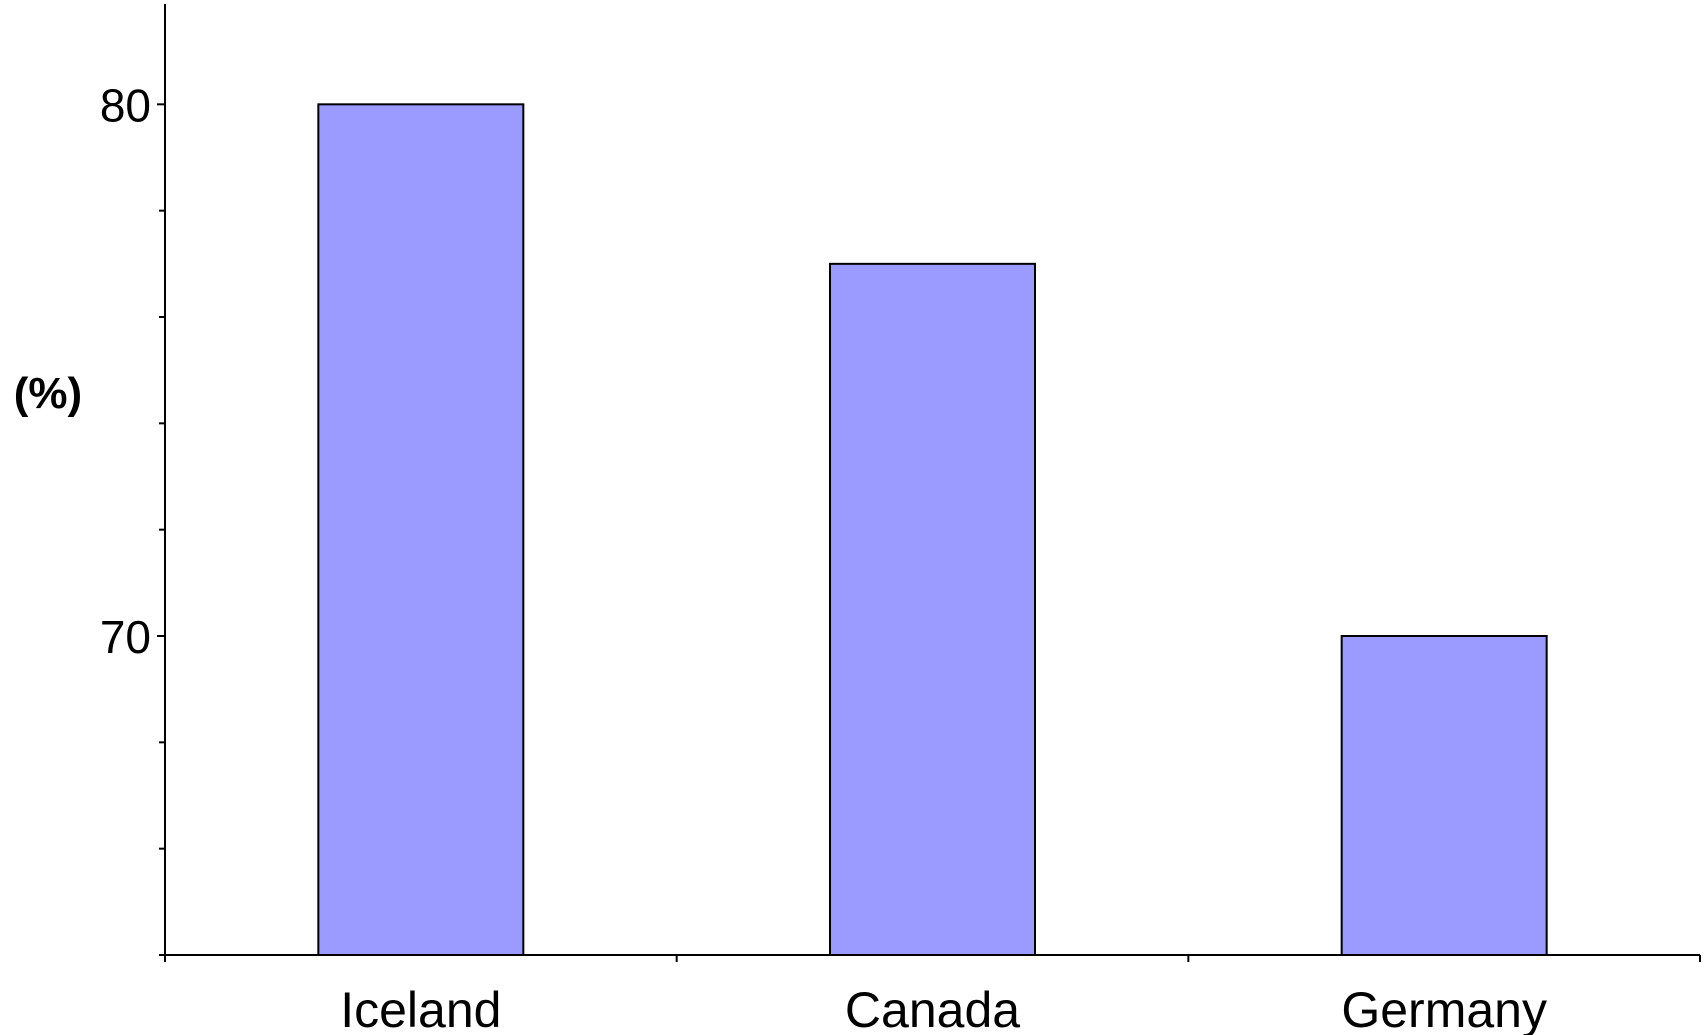  What do you see at coordinates (125, 637) in the screenshot?
I see `y-tick-label-70: 70` at bounding box center [125, 637].